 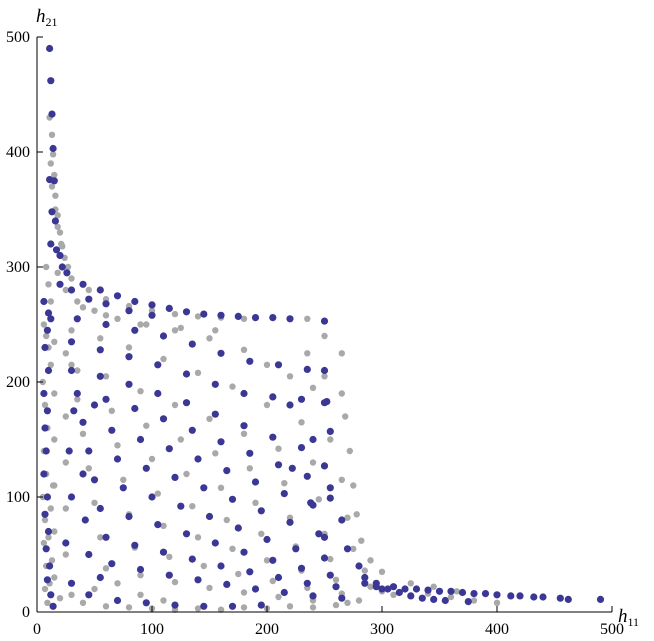 I want to click on x-tick-label: 200, so click(x=267, y=629).